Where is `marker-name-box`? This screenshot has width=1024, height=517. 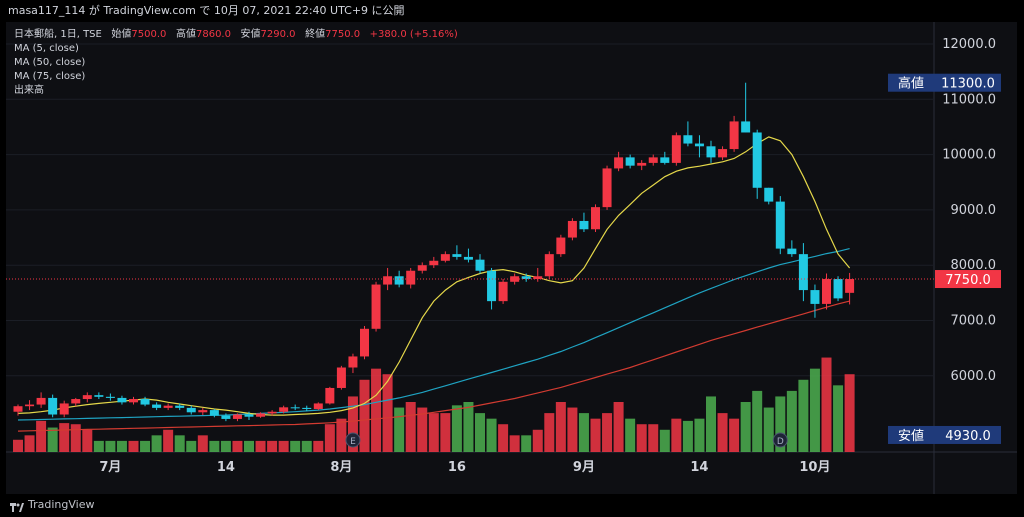
marker-name-box is located at coordinates (911, 434).